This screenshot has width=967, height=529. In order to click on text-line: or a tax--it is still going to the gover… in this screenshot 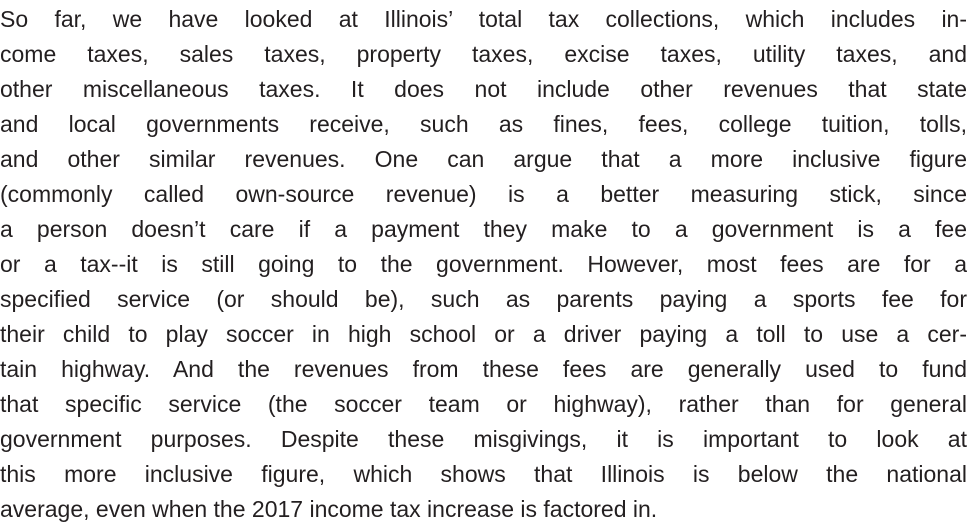, I will do `click(483, 264)`.